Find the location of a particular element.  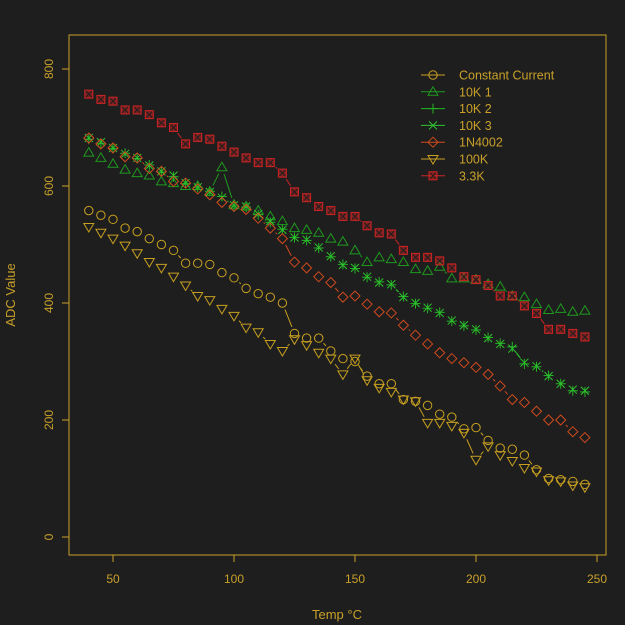

legend-label: 1N4002 is located at coordinates (481, 143).